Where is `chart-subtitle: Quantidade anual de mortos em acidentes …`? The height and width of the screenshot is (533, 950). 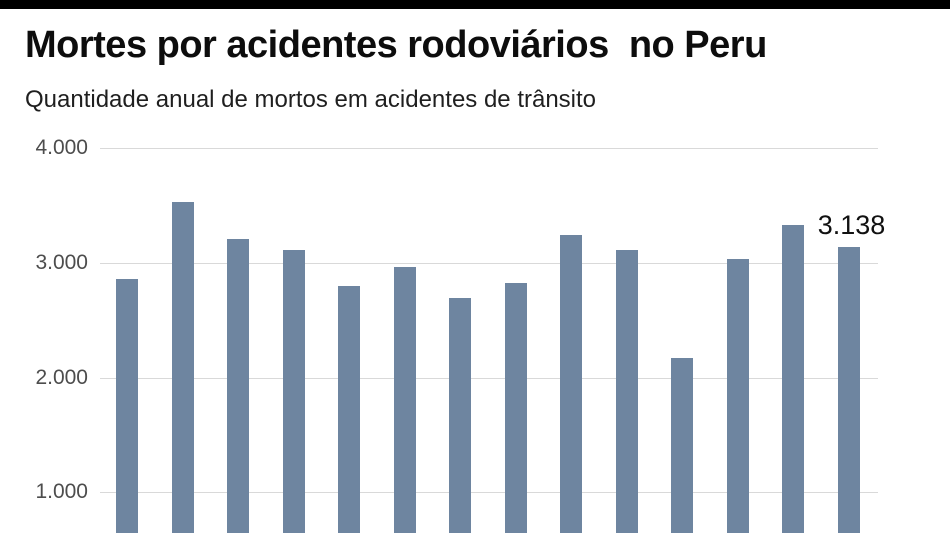 chart-subtitle: Quantidade anual de mortos em acidentes … is located at coordinates (311, 99).